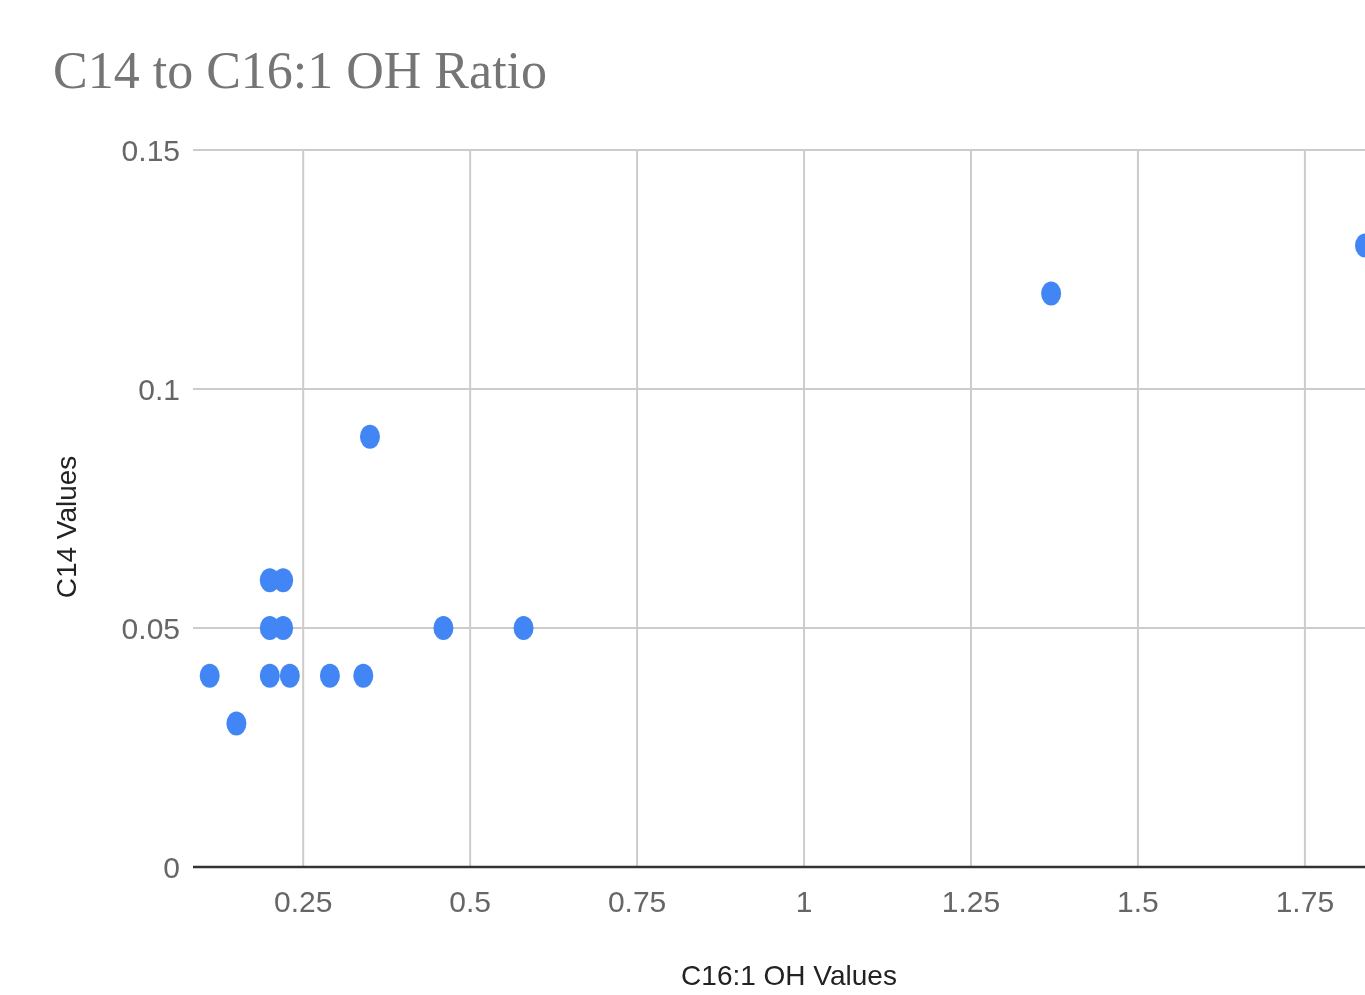 Image resolution: width=1365 pixels, height=995 pixels. Describe the element at coordinates (789, 975) in the screenshot. I see `x-axis-title: C16:1 OH Values` at that location.